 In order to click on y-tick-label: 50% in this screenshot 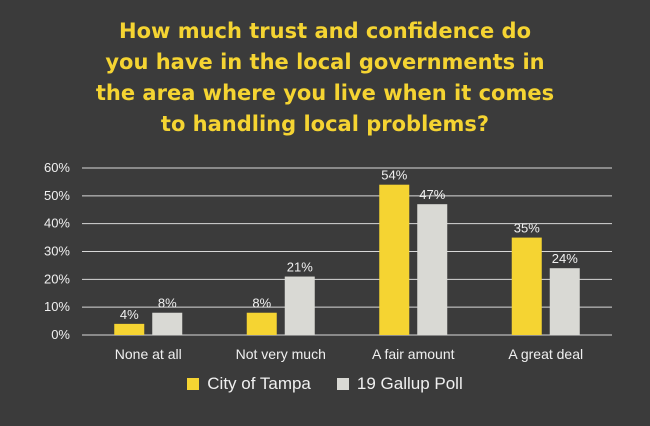, I will do `click(57, 195)`.